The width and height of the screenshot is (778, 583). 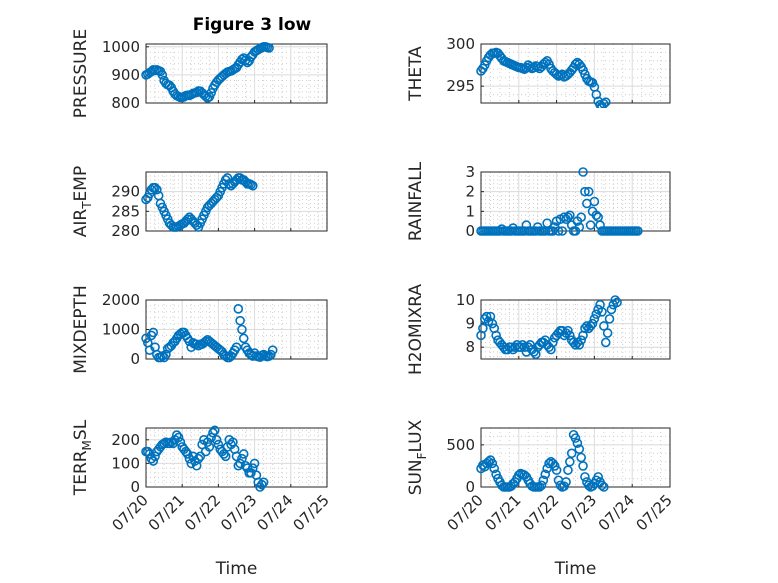 What do you see at coordinates (416, 329) in the screenshot?
I see `y-axis-label: H2OMIXRA` at bounding box center [416, 329].